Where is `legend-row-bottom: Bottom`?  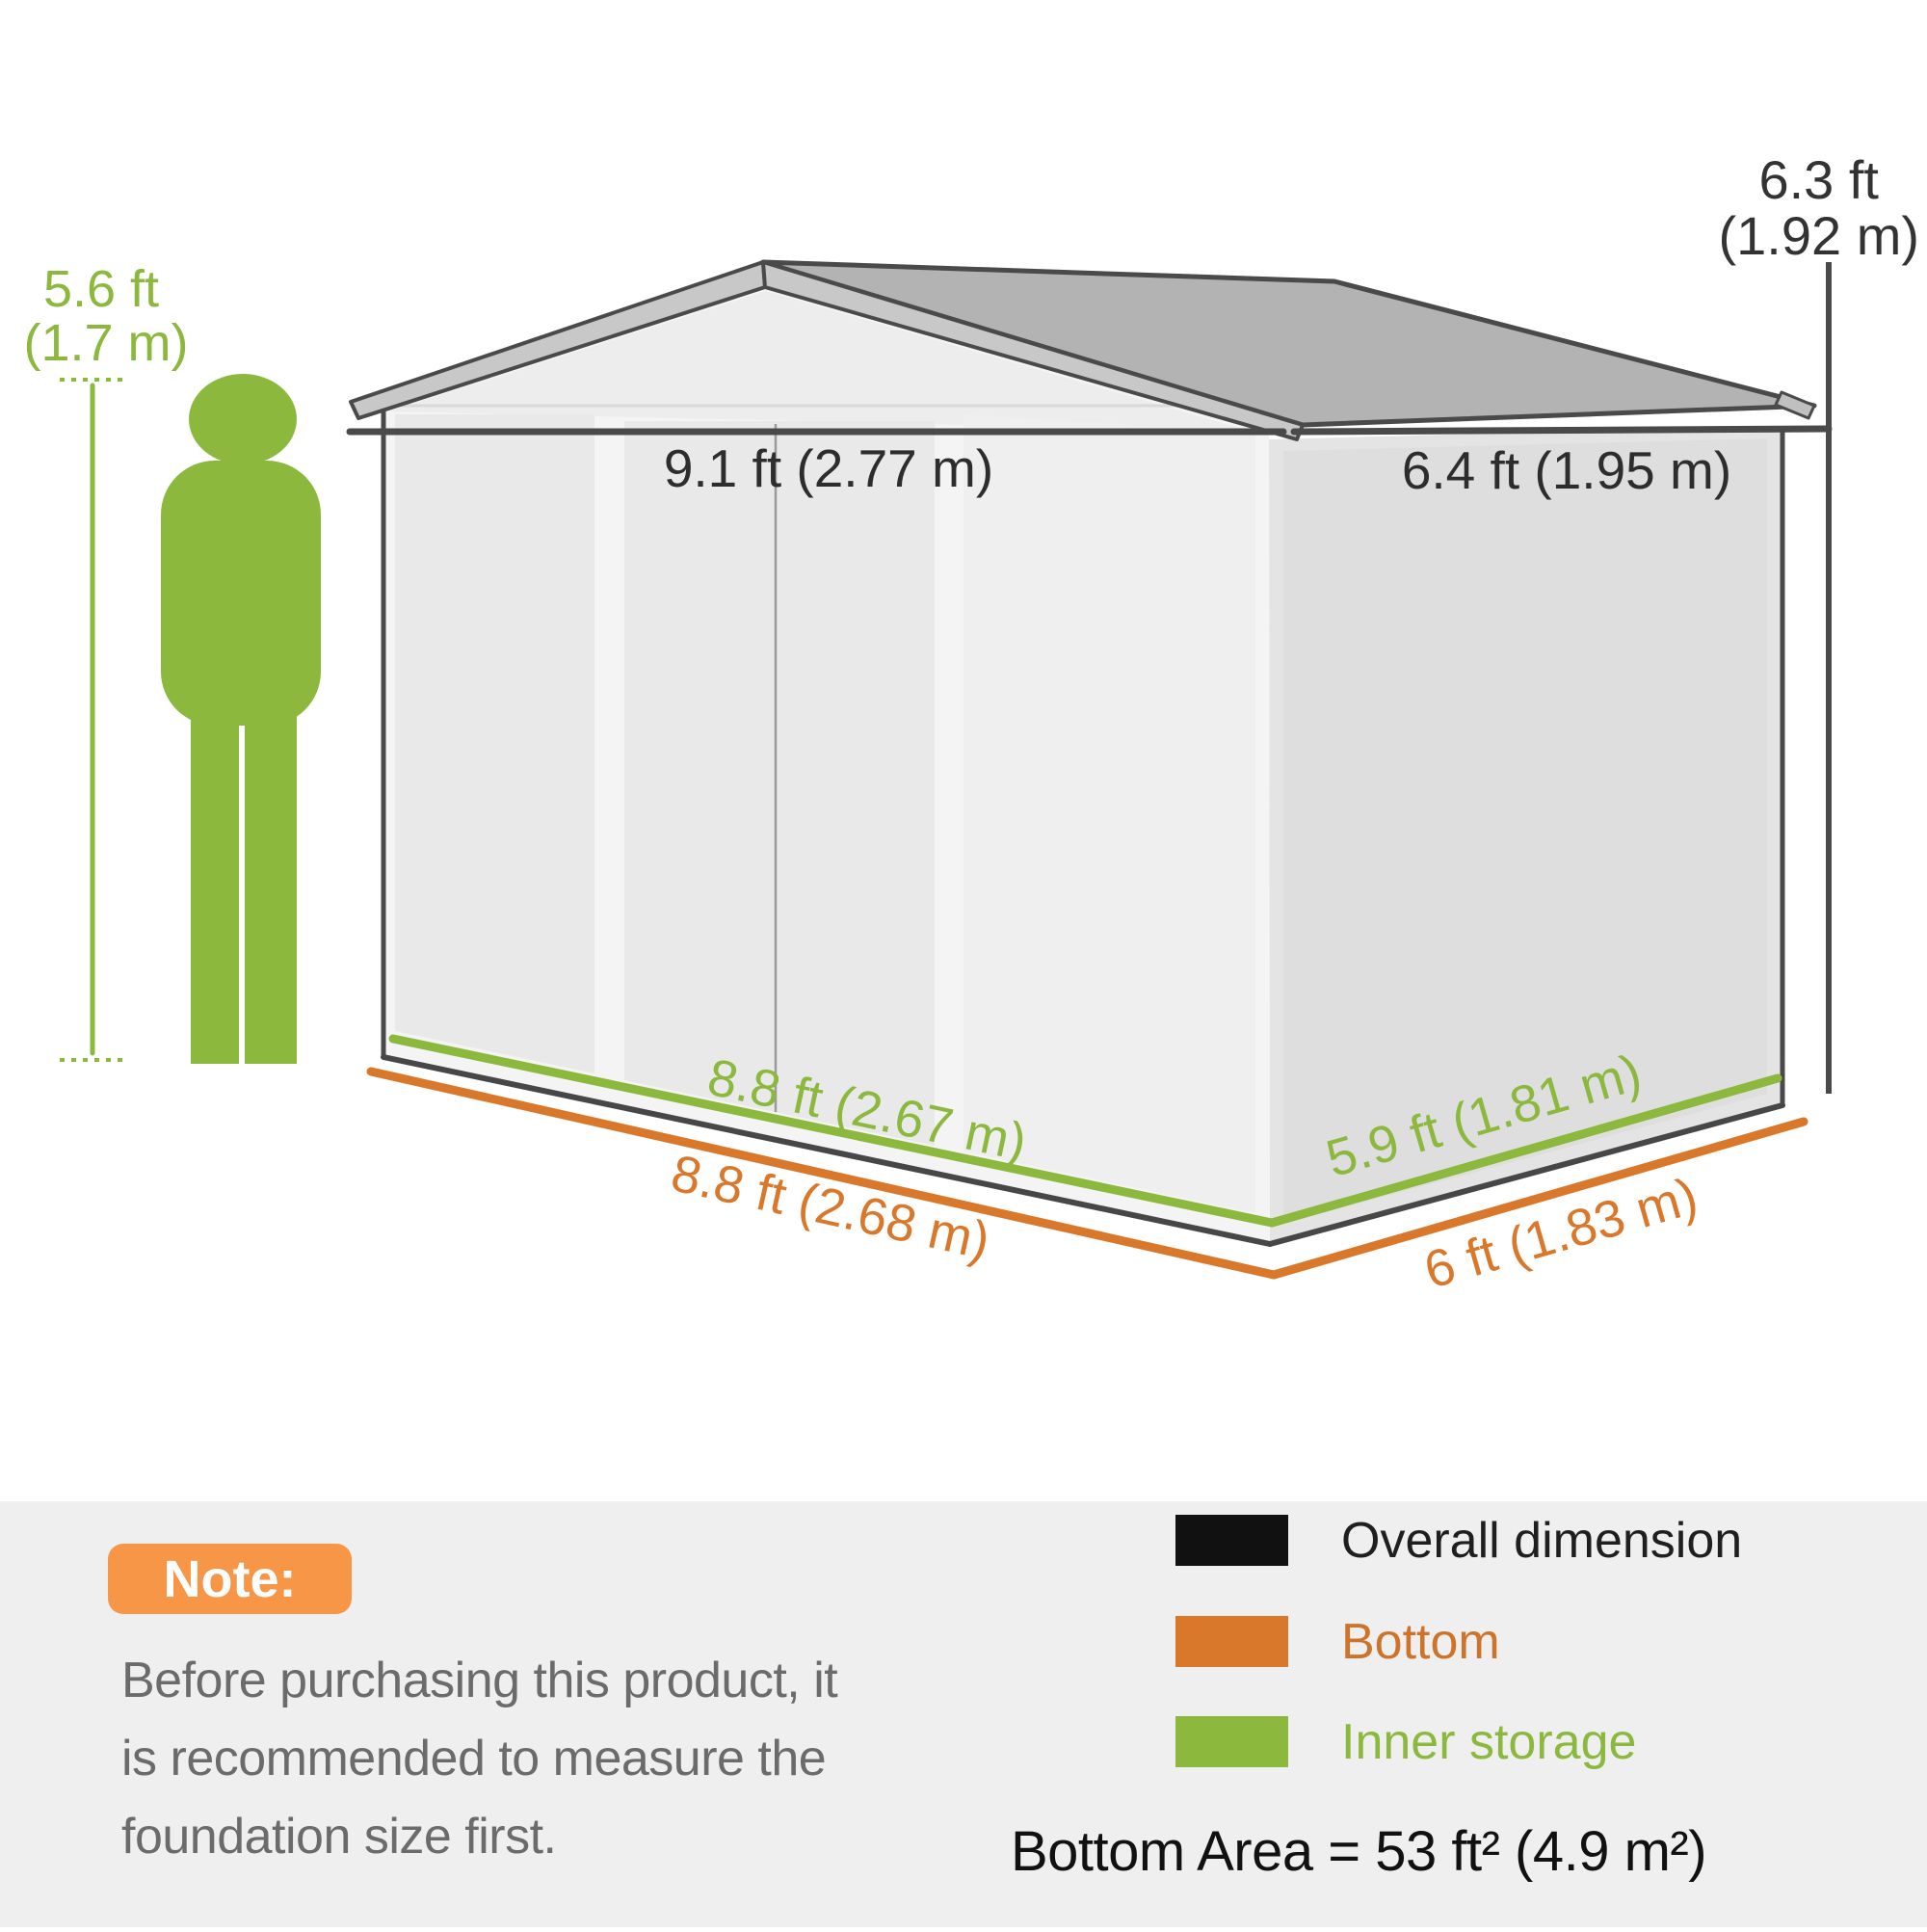
legend-row-bottom: Bottom is located at coordinates (1337, 1642).